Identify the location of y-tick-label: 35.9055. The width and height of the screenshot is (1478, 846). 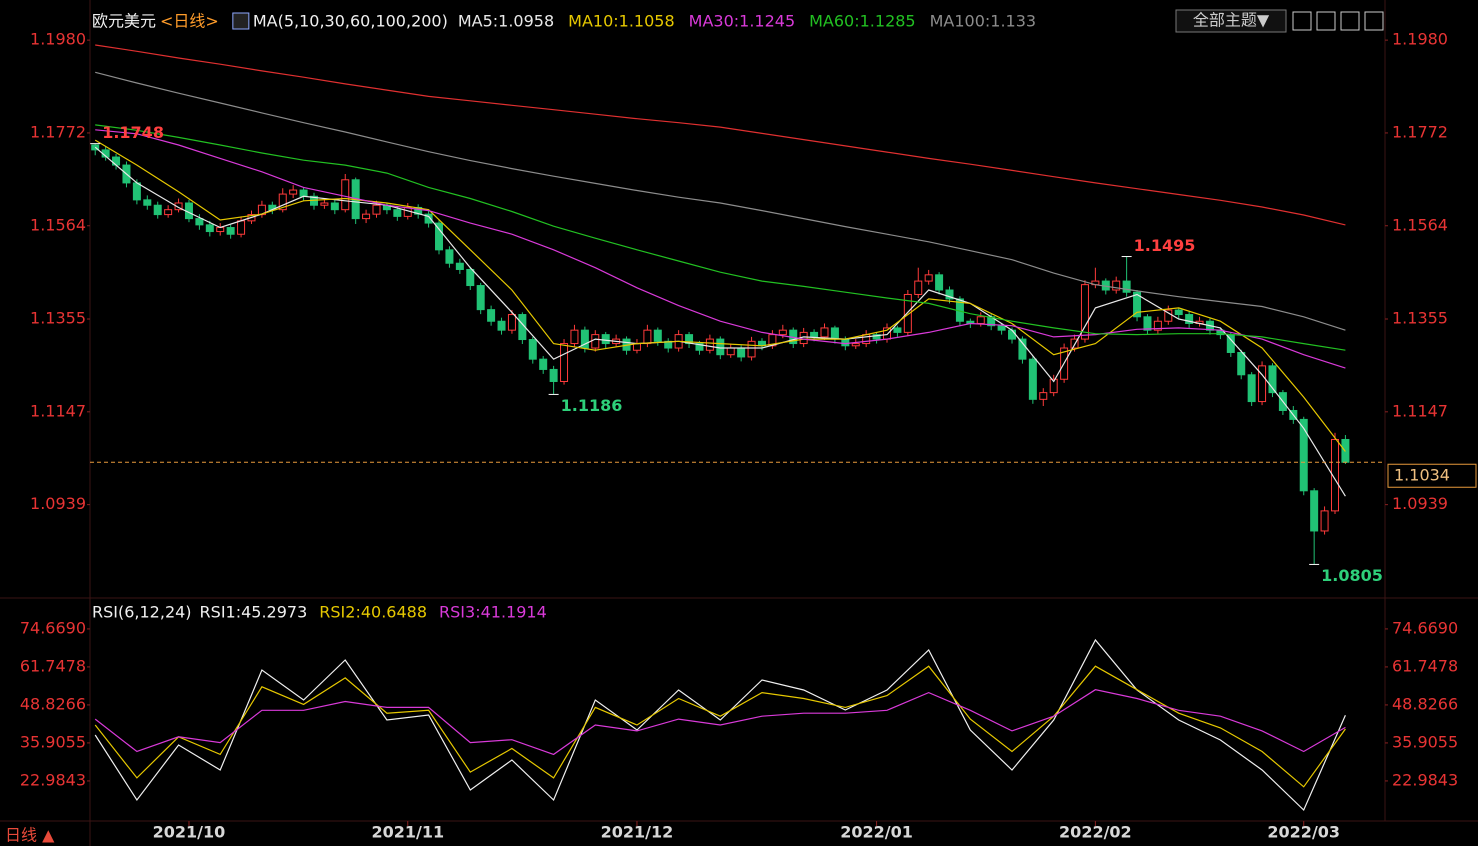
(1425, 741).